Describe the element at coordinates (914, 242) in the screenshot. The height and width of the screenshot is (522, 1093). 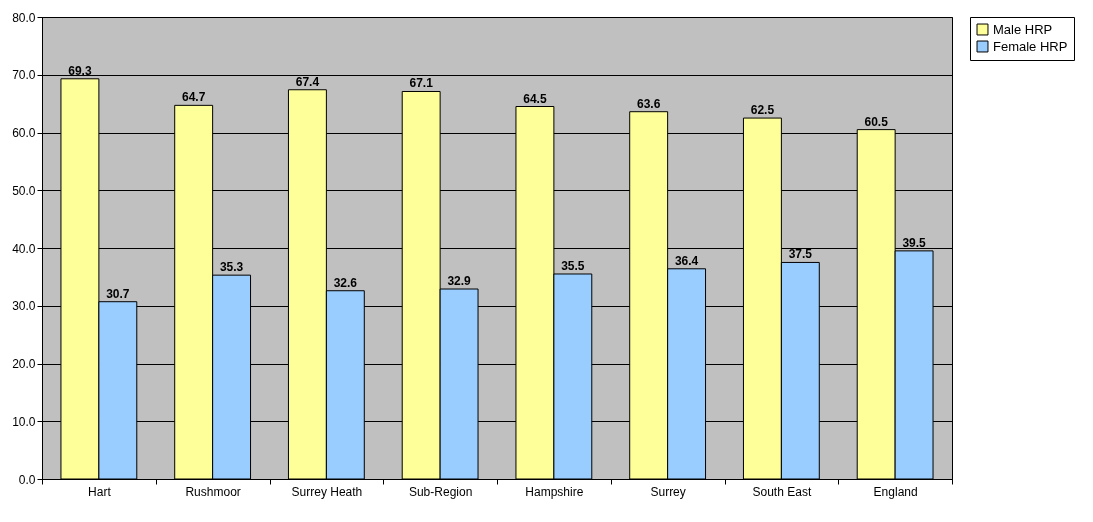
I see `data-label: 39.5` at that location.